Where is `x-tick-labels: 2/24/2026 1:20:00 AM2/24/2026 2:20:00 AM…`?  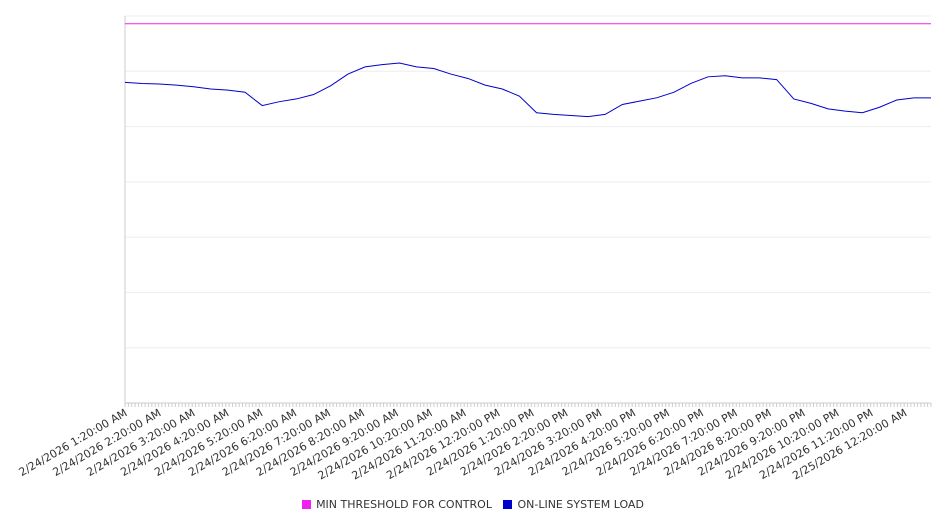 x-tick-labels: 2/24/2026 1:20:00 AM2/24/2026 2:20:00 AM… is located at coordinates (463, 444).